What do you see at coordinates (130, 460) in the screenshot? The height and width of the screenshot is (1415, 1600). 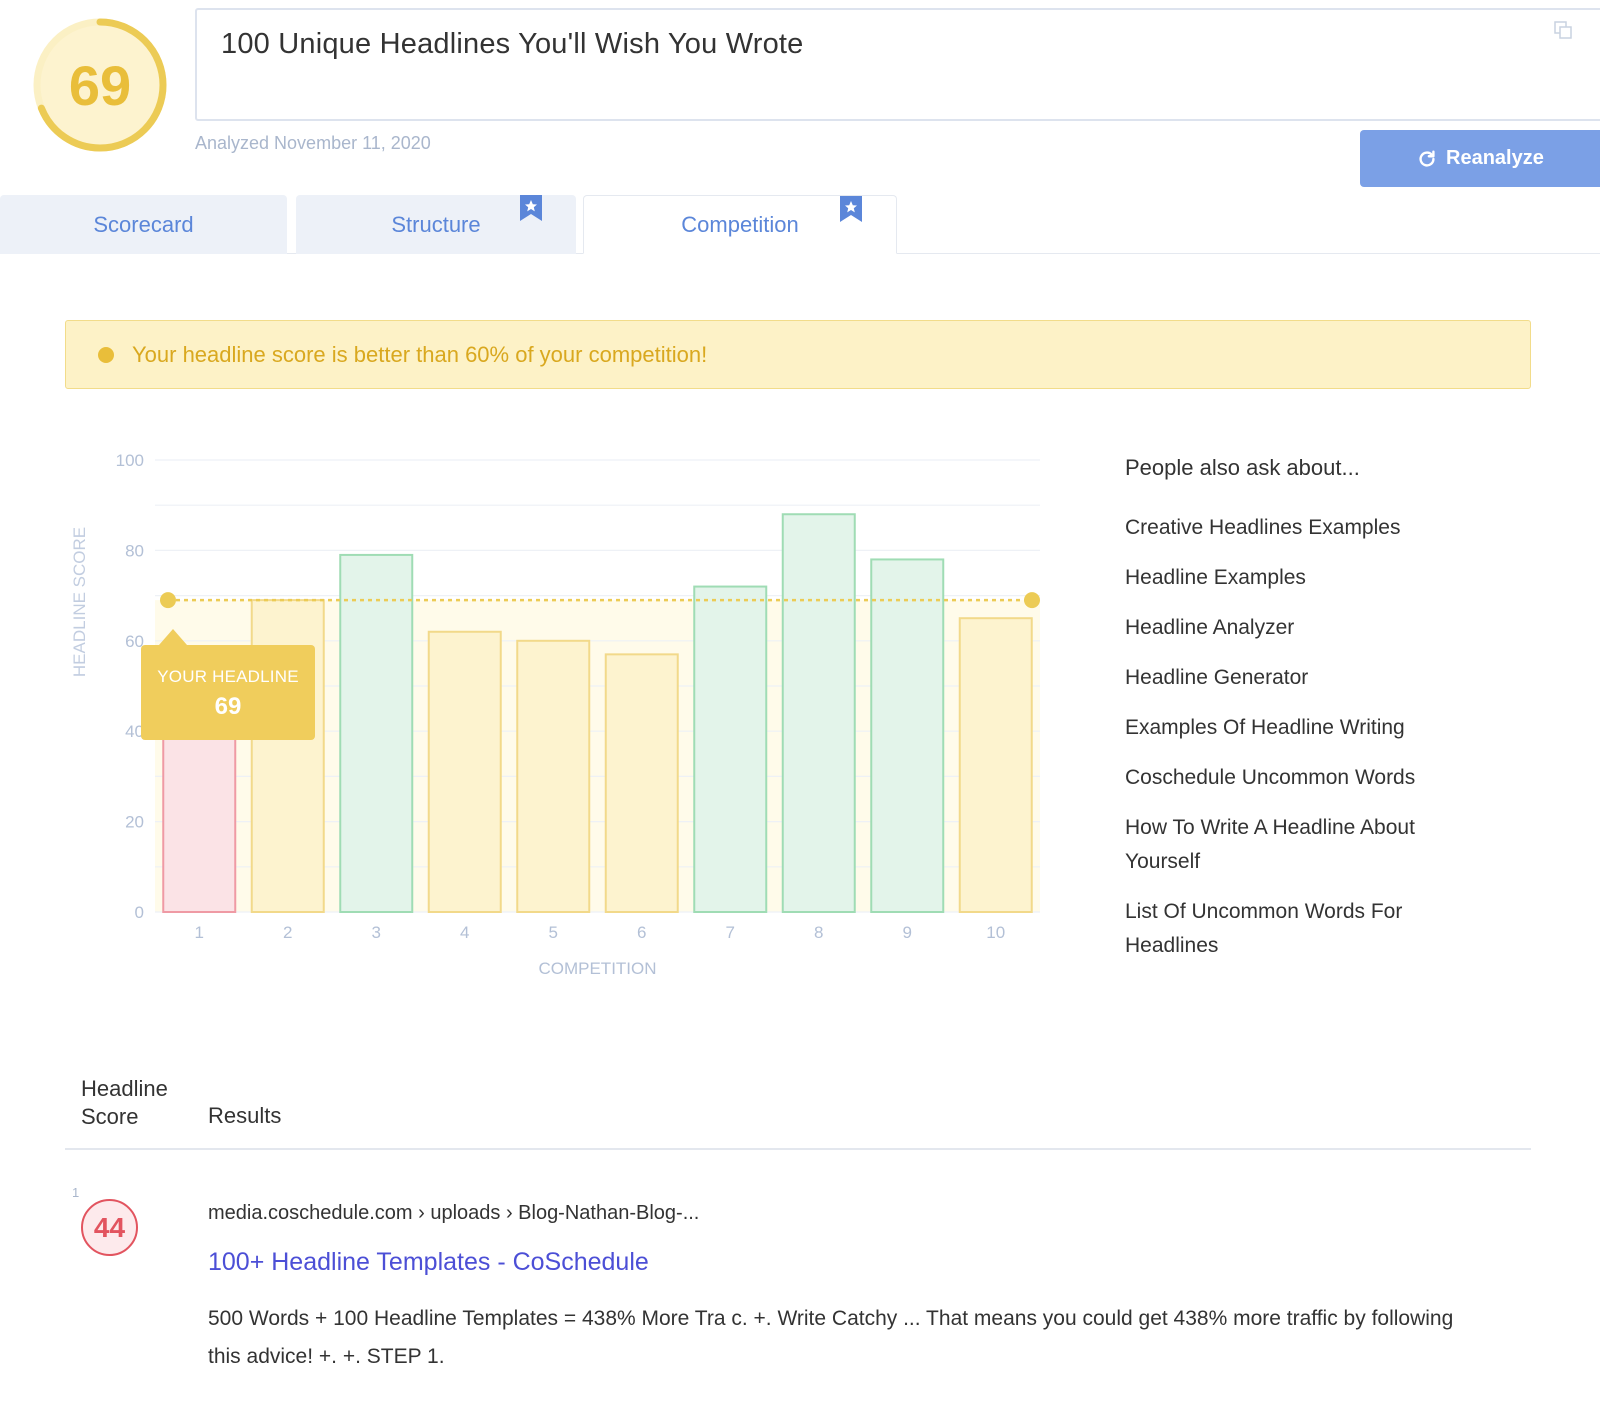 I see `y-tick-label: 100` at bounding box center [130, 460].